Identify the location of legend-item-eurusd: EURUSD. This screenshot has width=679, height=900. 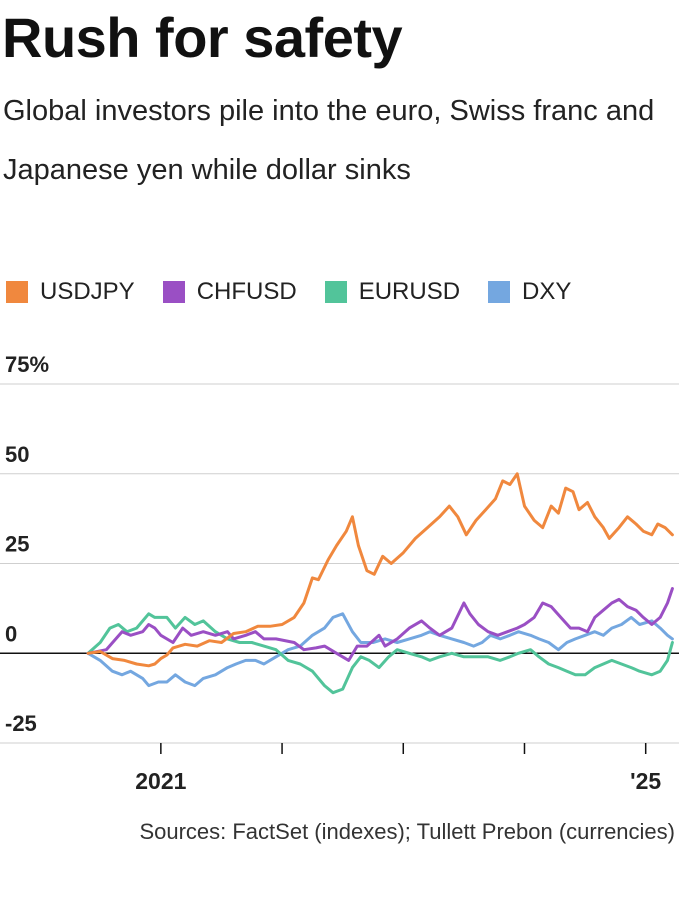
(392, 292).